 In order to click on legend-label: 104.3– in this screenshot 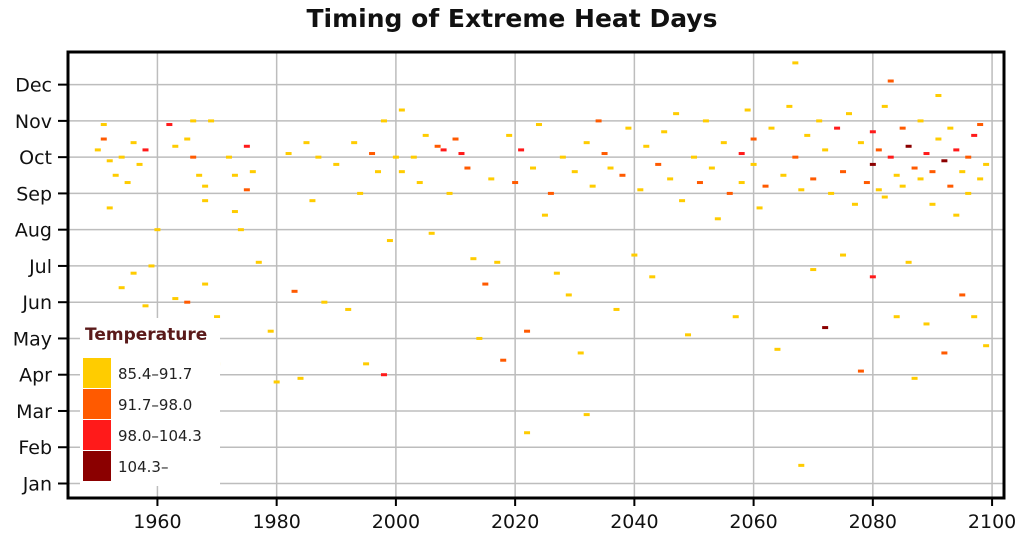, I will do `click(143, 467)`.